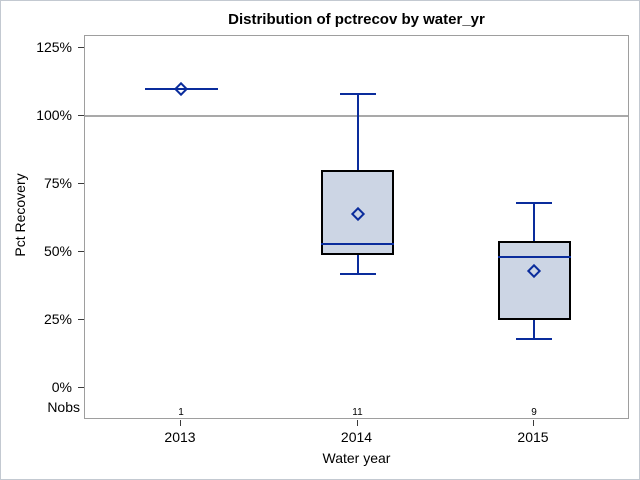 The height and width of the screenshot is (480, 640). What do you see at coordinates (534, 280) in the screenshot?
I see `box-2015` at bounding box center [534, 280].